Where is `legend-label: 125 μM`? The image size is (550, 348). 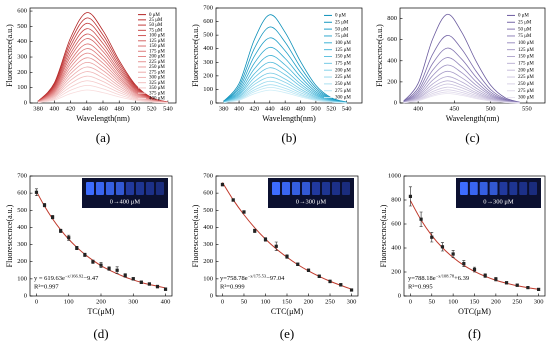
legend-label: 125 μM is located at coordinates (343, 50).